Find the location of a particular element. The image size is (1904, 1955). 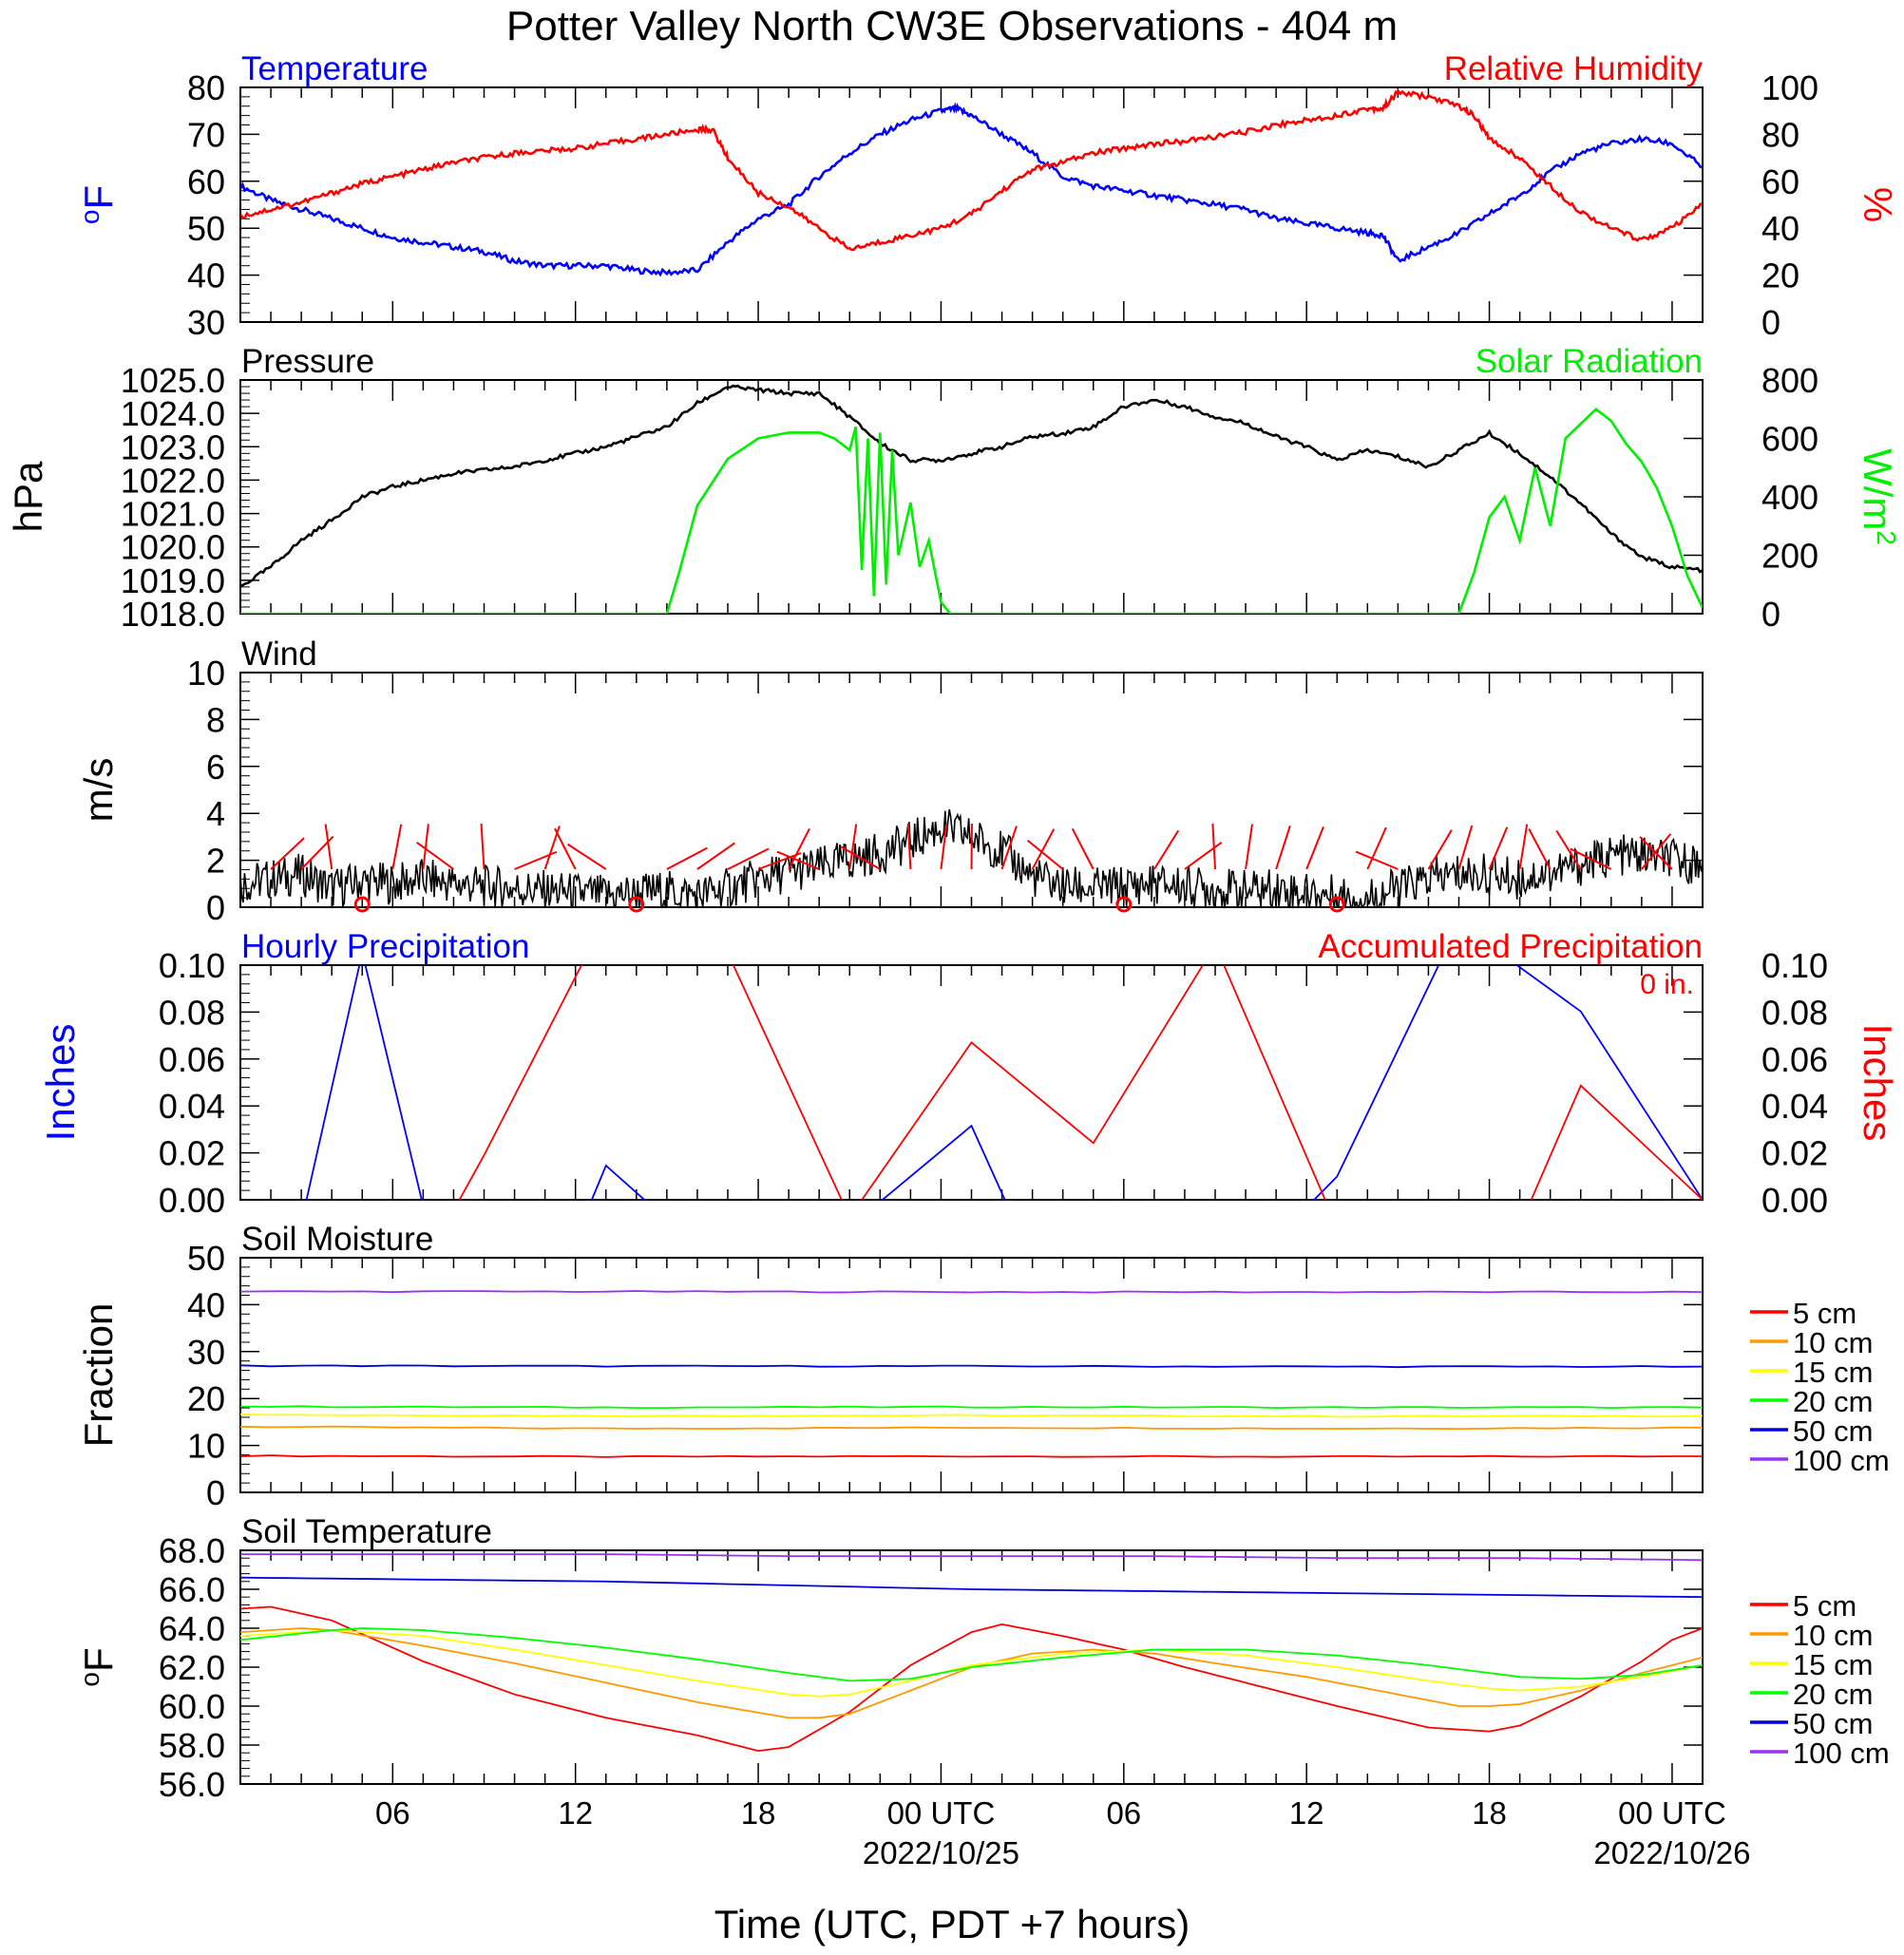

x-date-label: 2022/10/26 is located at coordinates (1672, 1852).